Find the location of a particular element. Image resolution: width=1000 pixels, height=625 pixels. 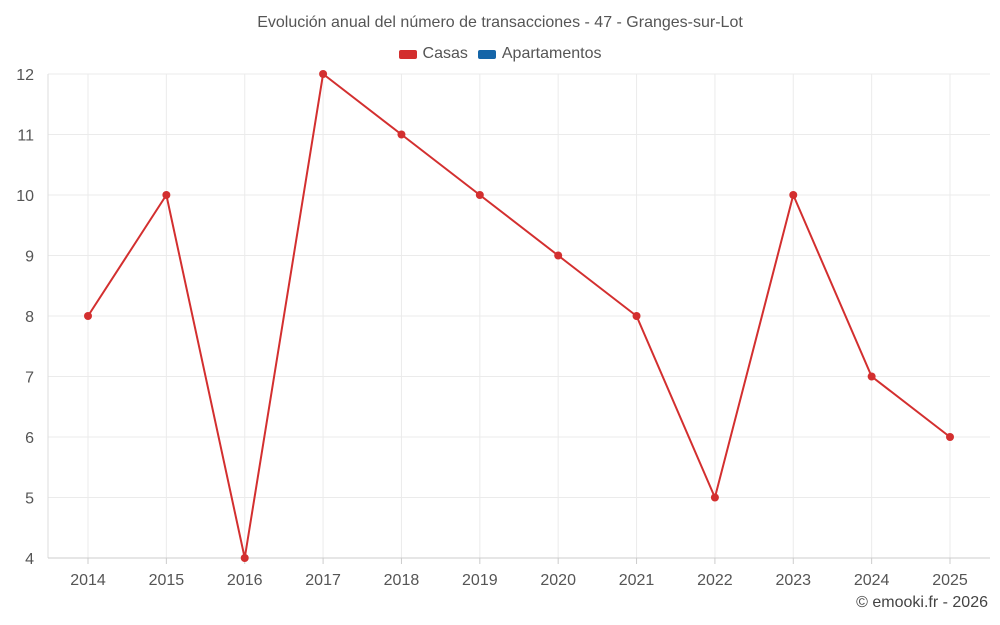

x-tick-label-2025: 2025 is located at coordinates (950, 580).